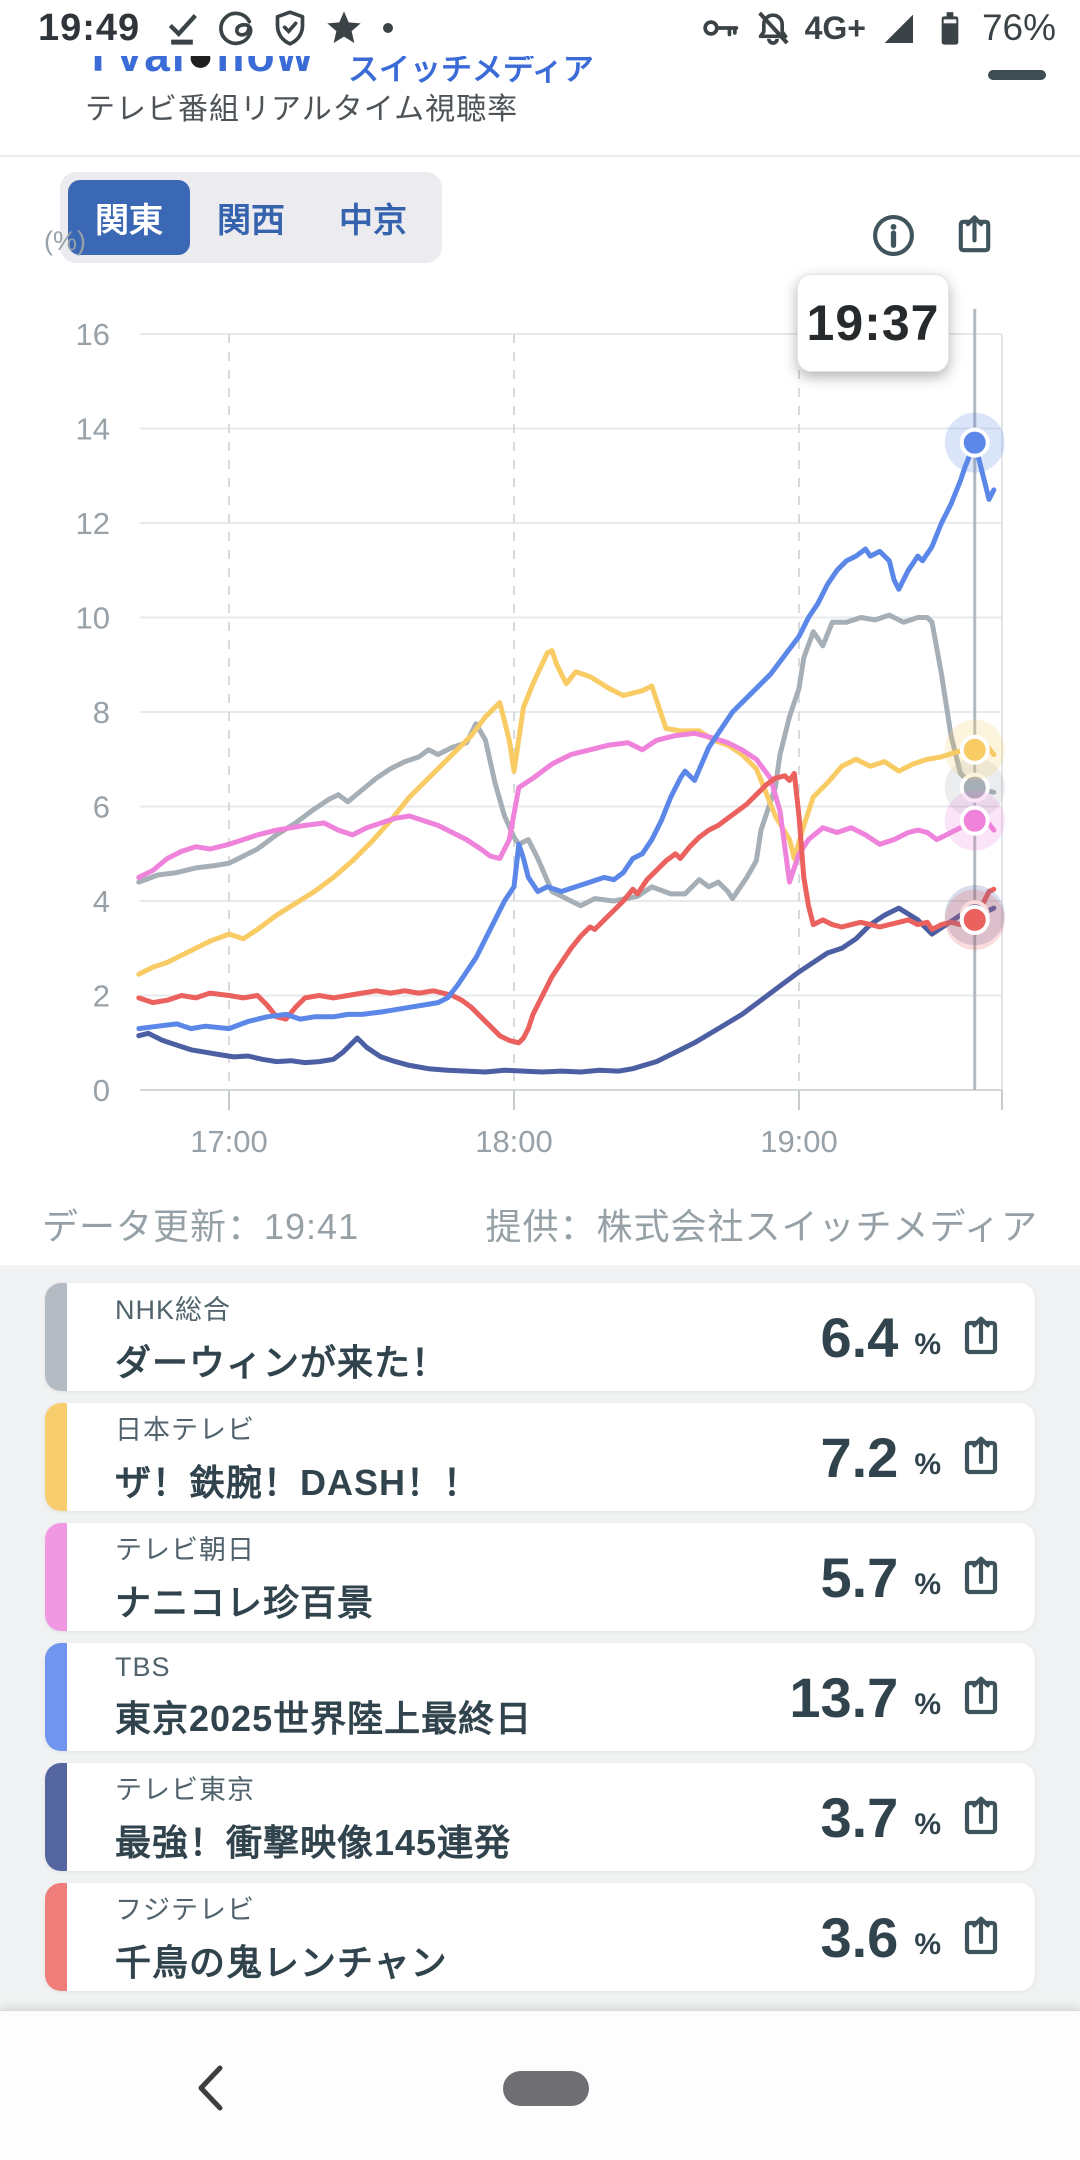 The height and width of the screenshot is (2160, 1080). I want to click on star-icon, so click(344, 27).